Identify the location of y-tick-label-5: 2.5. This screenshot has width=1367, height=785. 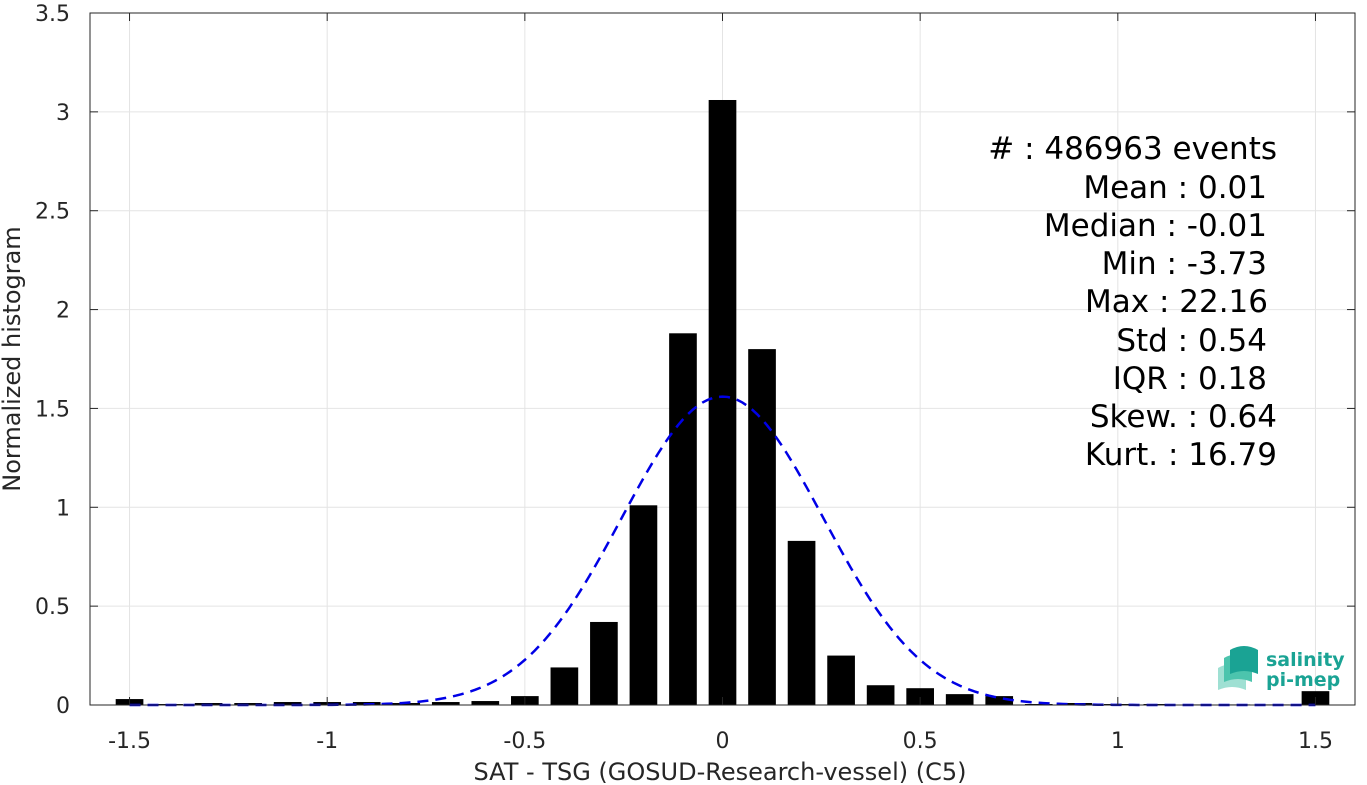
(52, 212).